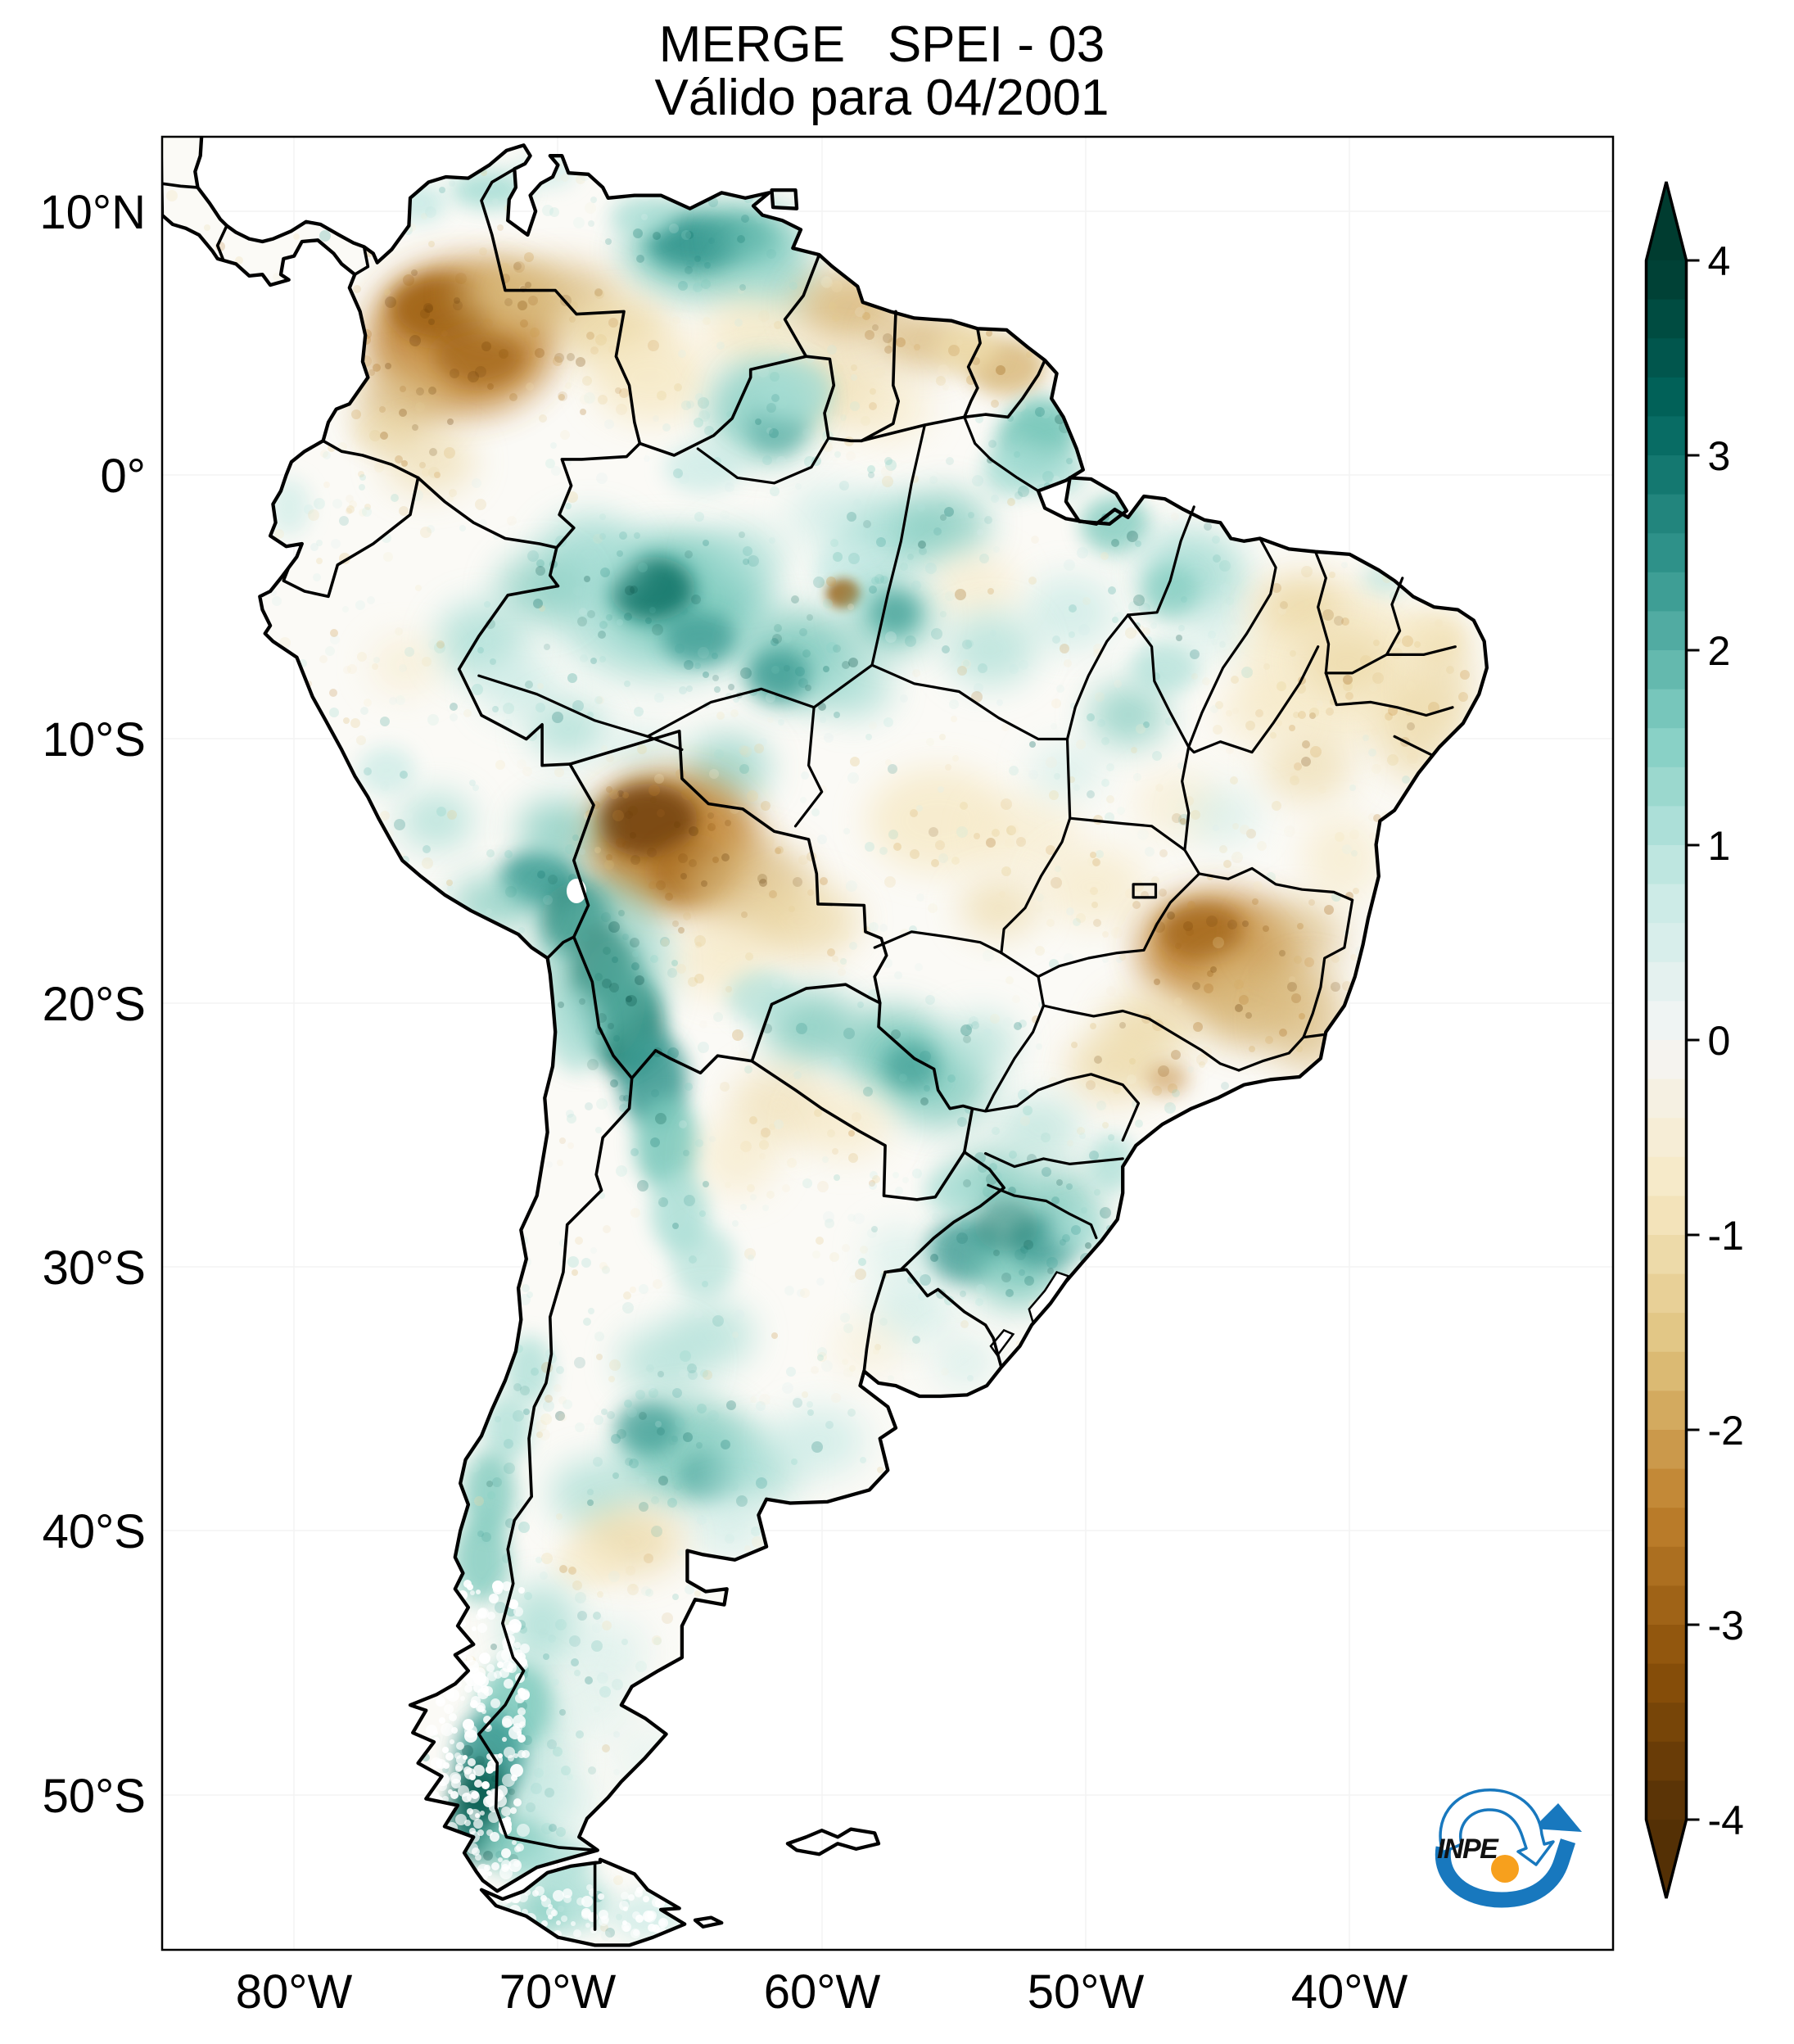 The width and height of the screenshot is (1794, 2044). What do you see at coordinates (1726, 1431) in the screenshot?
I see `svg-text: -2` at bounding box center [1726, 1431].